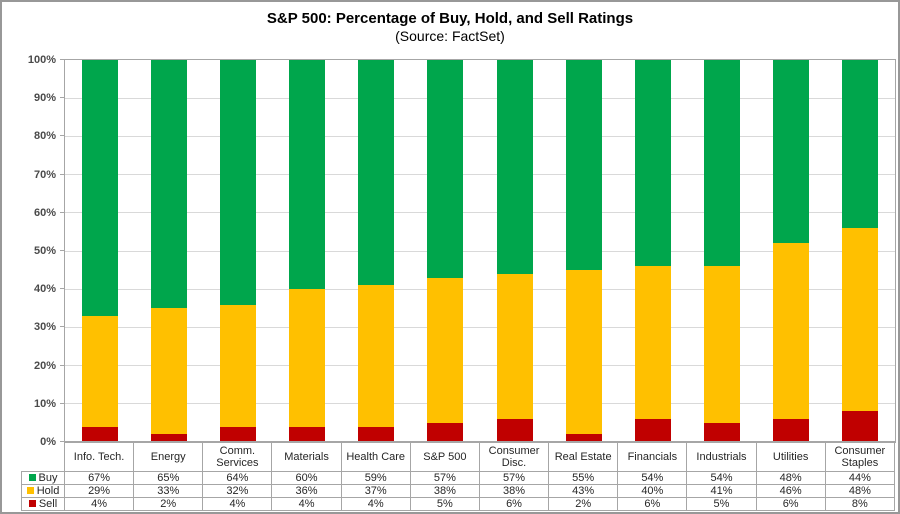  I want to click on table-value-cell: 65%, so click(168, 478).